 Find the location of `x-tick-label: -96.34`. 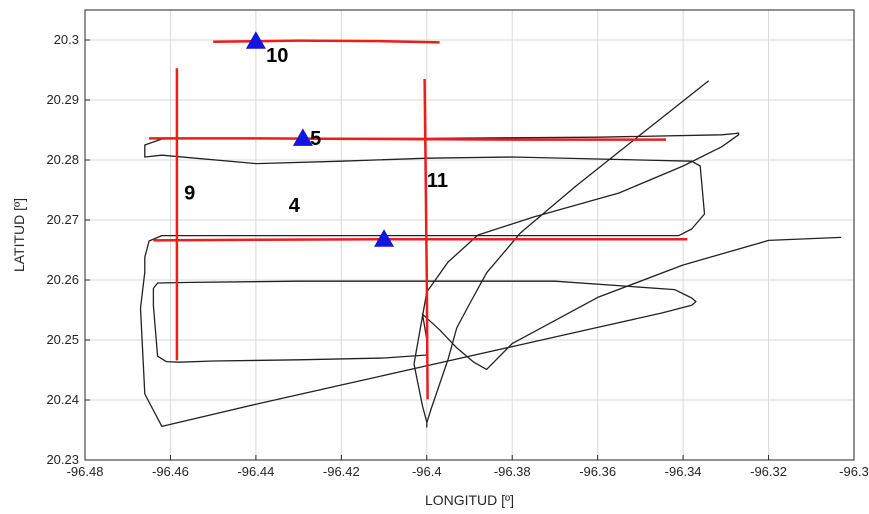

x-tick-label: -96.34 is located at coordinates (683, 471).